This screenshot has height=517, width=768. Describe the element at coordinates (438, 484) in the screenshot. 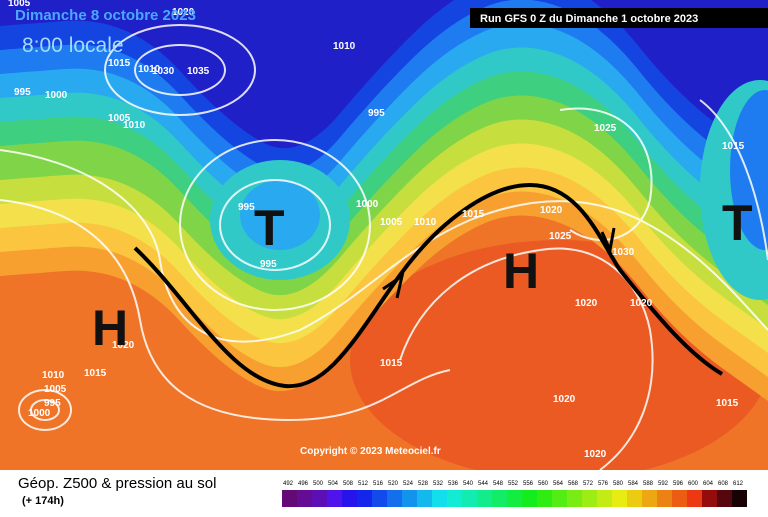

I see `scale-label: 532` at that location.